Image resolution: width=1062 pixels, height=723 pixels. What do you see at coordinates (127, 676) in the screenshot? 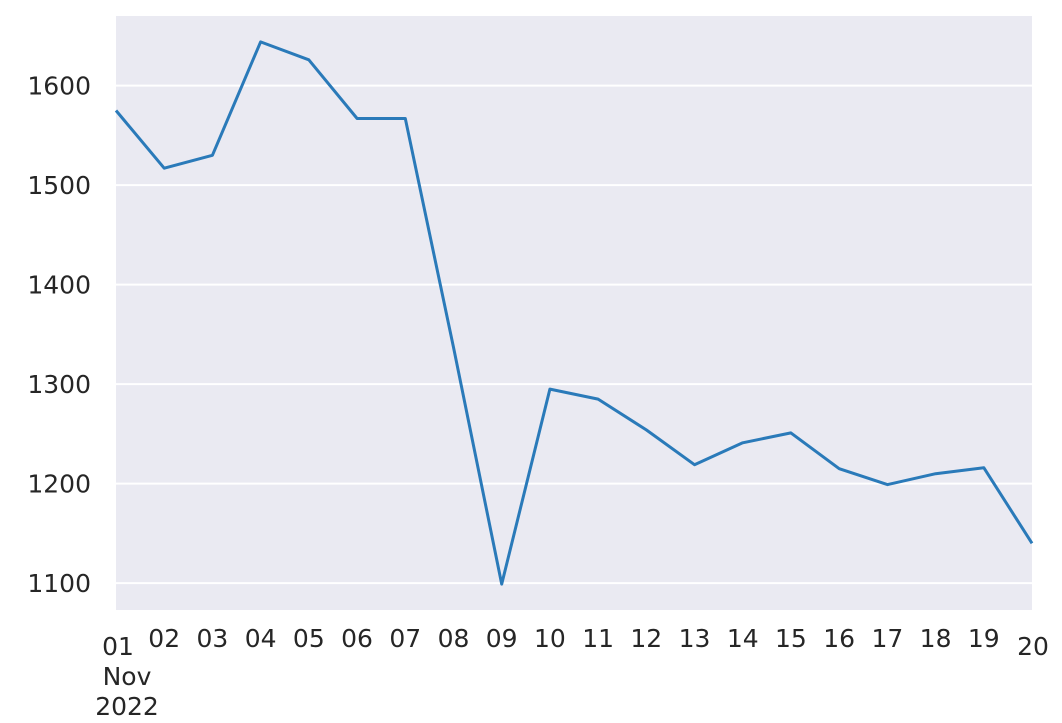
I see `x-tick-sublabel: Nov` at bounding box center [127, 676].